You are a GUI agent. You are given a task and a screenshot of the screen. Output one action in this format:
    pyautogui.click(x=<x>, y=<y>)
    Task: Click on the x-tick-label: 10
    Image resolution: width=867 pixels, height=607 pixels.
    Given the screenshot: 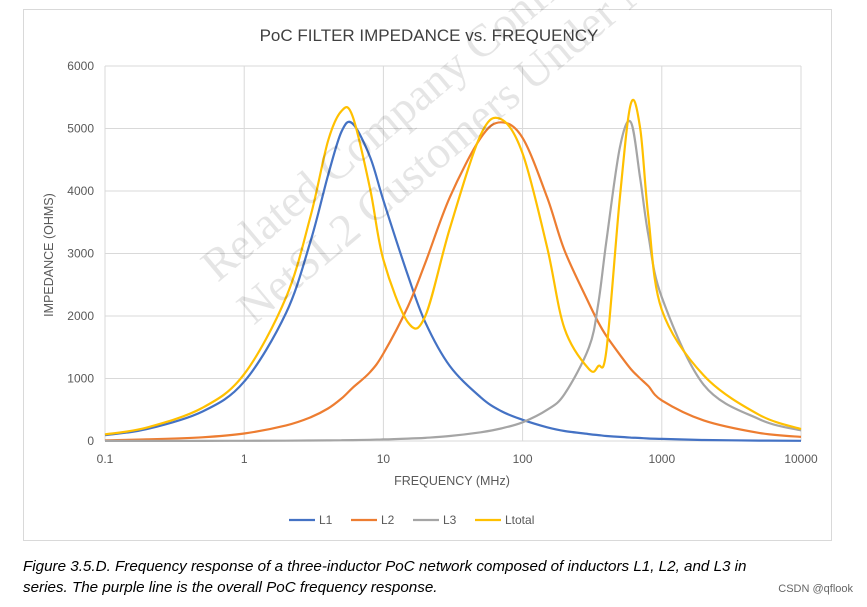 What is the action you would take?
    pyautogui.click(x=384, y=459)
    